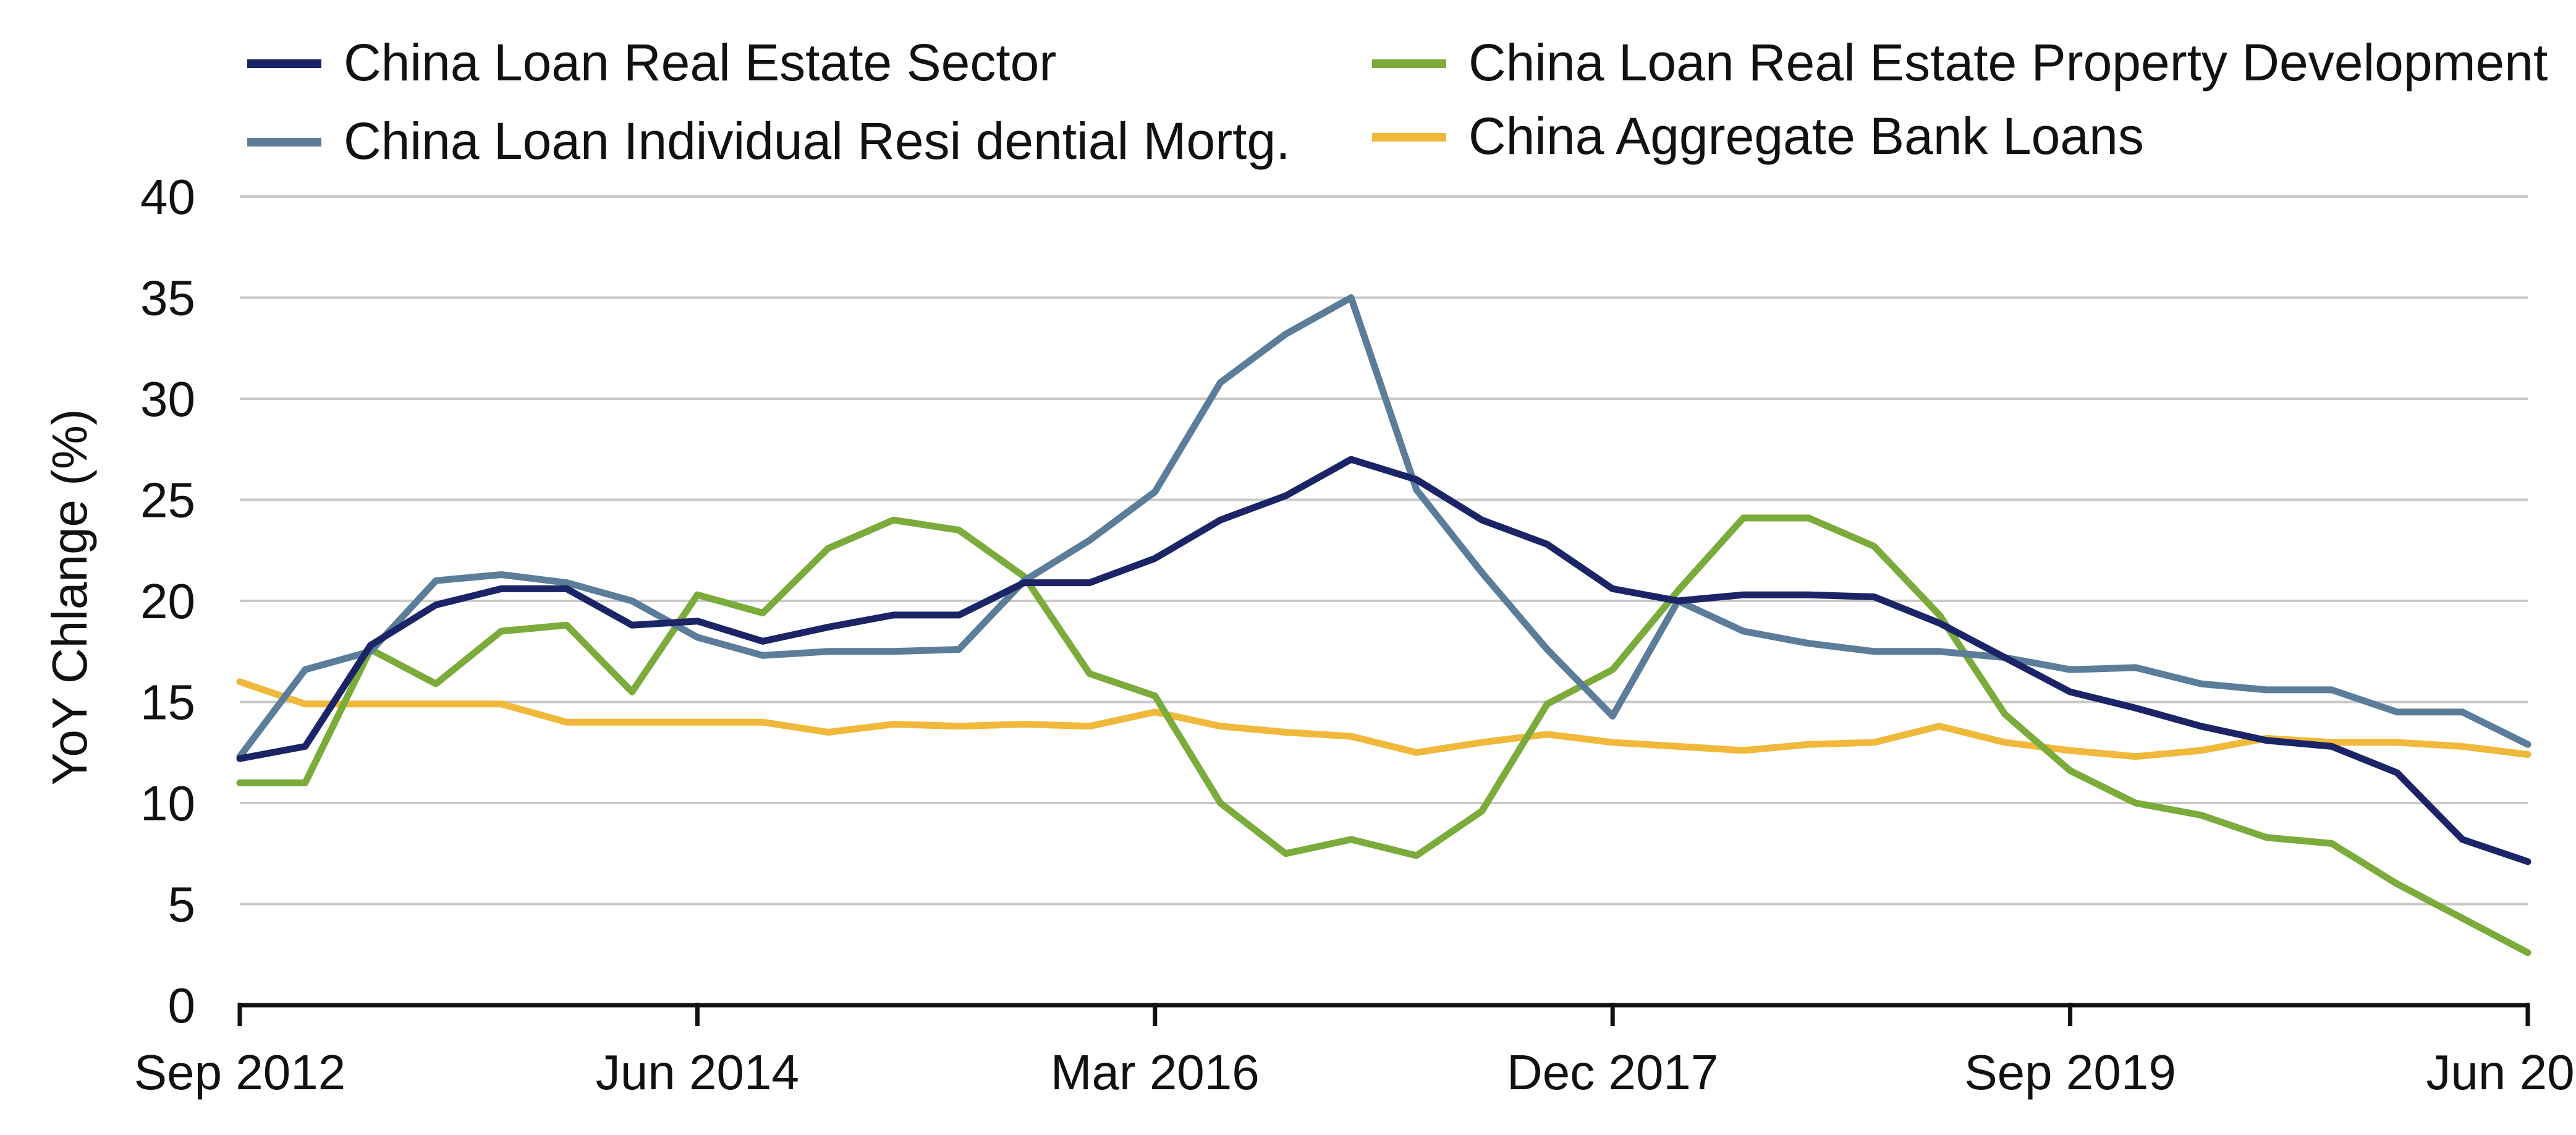  Describe the element at coordinates (69, 597) in the screenshot. I see `y-axis-title: YoY Chlange (%)` at that location.